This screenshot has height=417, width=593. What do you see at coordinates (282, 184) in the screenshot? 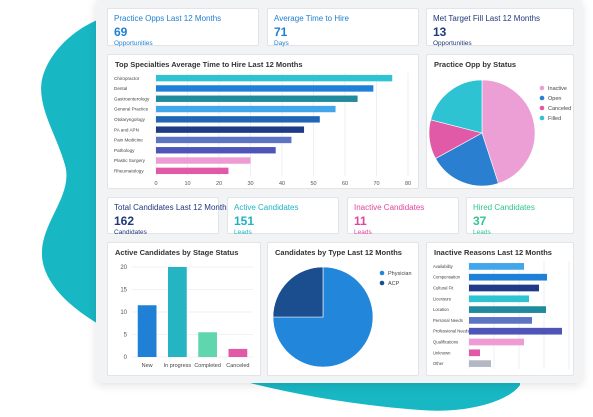
I see `tick-label: 40` at bounding box center [282, 184].